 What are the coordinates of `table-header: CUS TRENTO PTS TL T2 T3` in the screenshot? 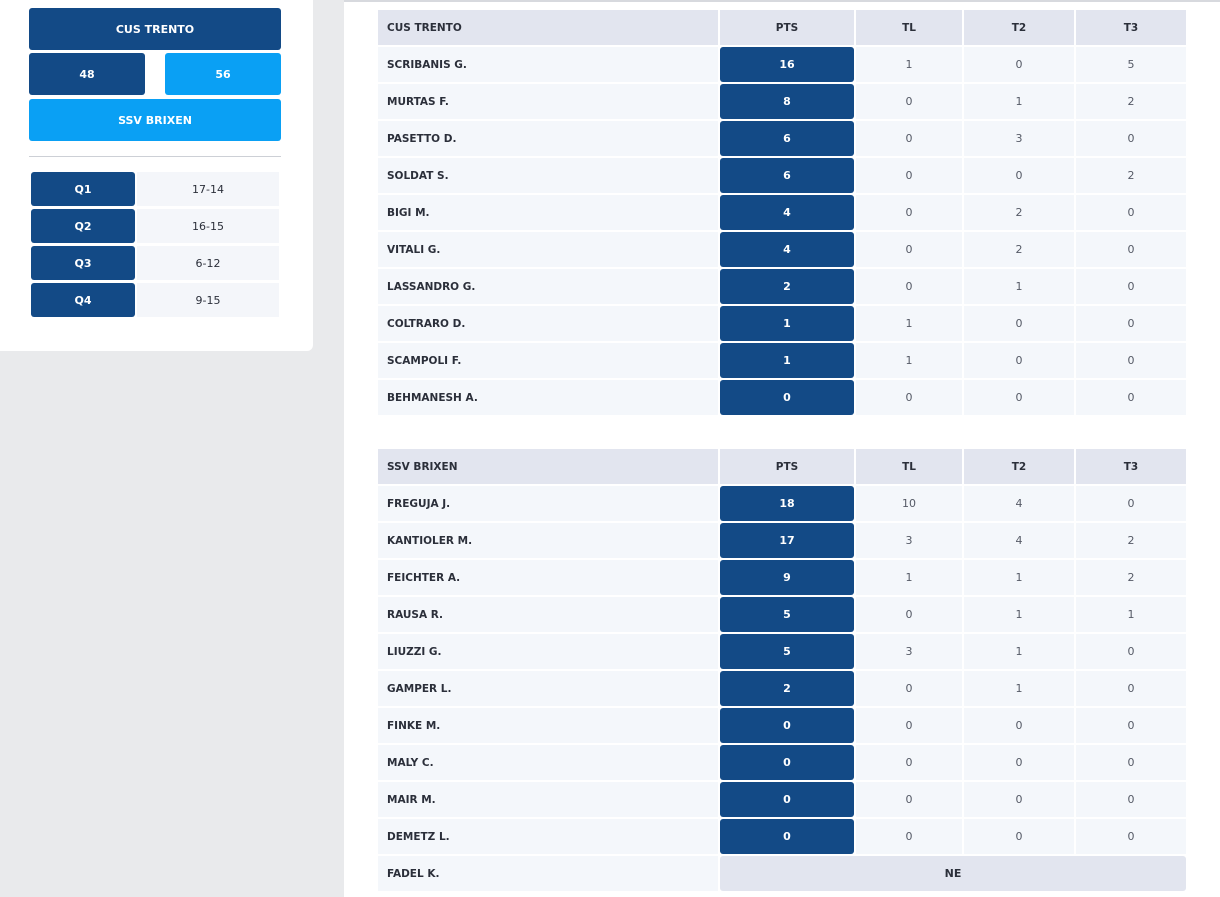 It's located at (782, 27).